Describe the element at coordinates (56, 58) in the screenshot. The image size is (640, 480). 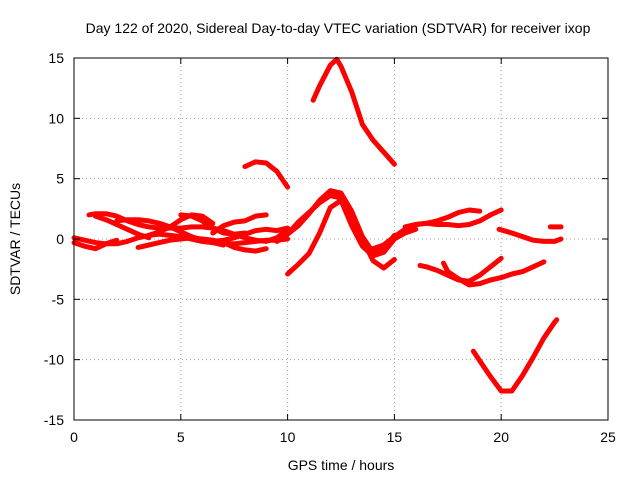
I see `y-tick-label: 15` at that location.